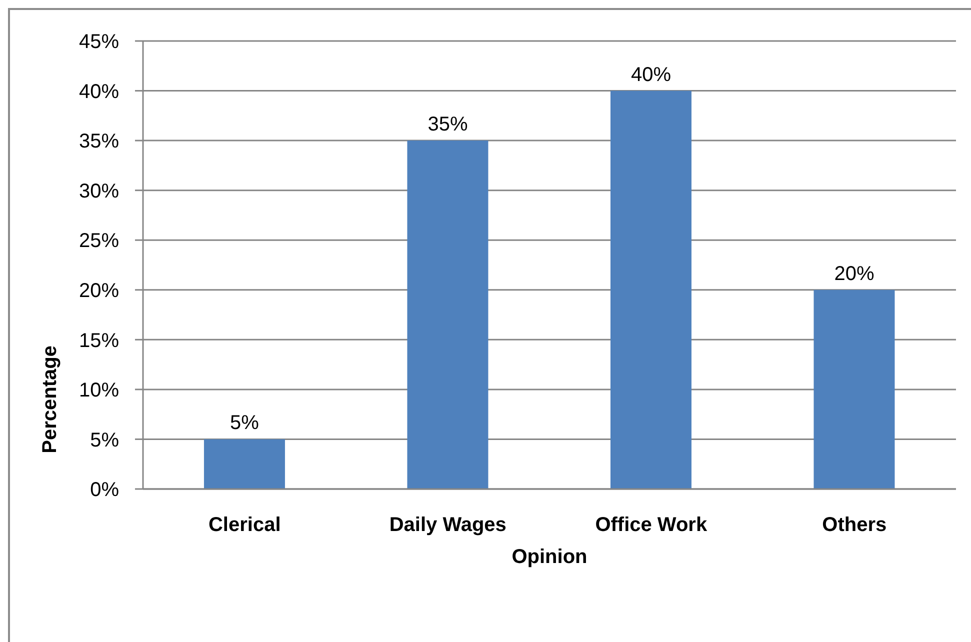  Describe the element at coordinates (50, 399) in the screenshot. I see `y-axis-title: Percentage` at that location.